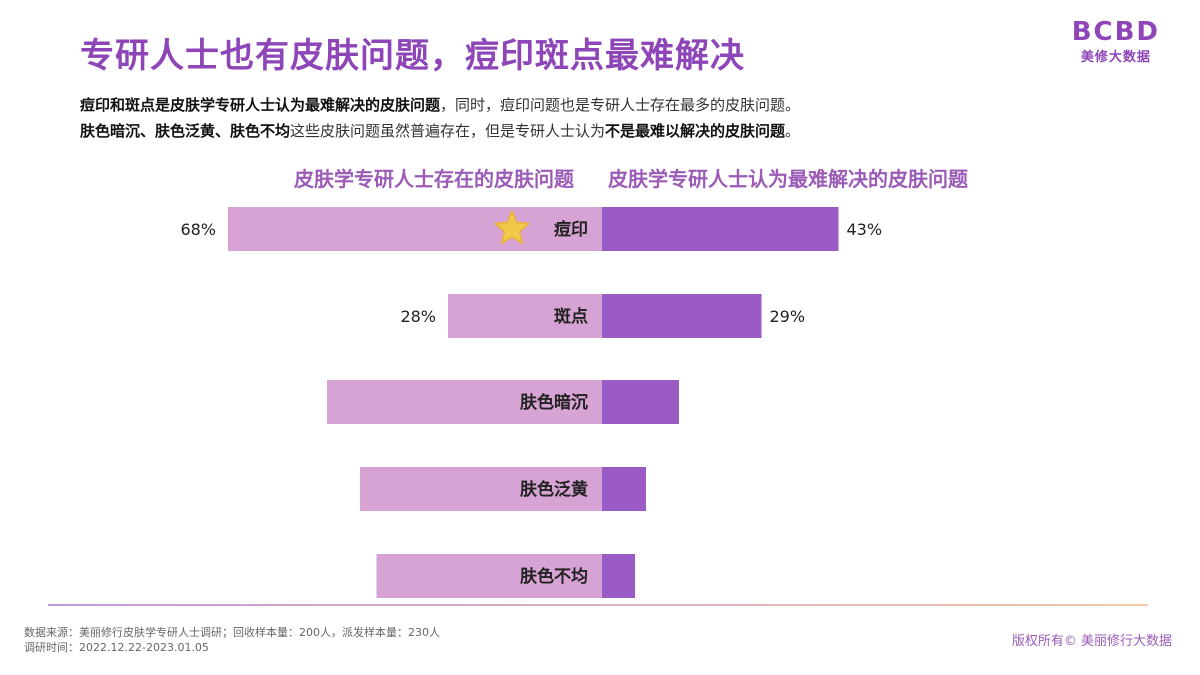 The height and width of the screenshot is (675, 1200). Describe the element at coordinates (554, 489) in the screenshot. I see `category-label-3: 肤色泛黄` at that location.